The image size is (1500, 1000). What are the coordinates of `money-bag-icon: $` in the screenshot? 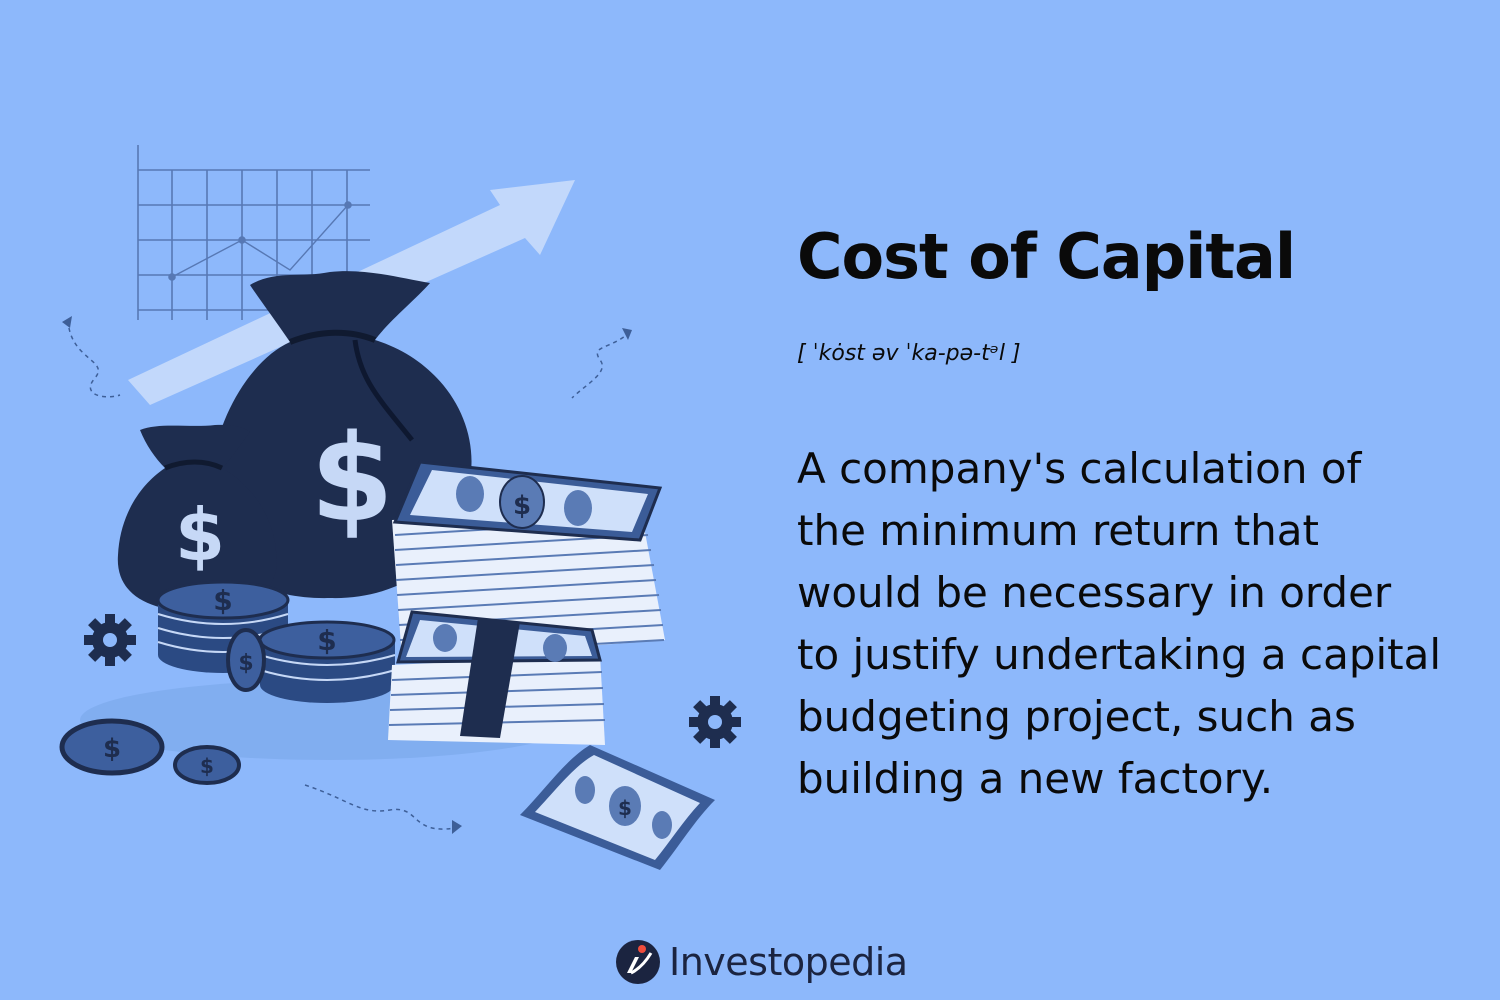 It's located at (197, 518).